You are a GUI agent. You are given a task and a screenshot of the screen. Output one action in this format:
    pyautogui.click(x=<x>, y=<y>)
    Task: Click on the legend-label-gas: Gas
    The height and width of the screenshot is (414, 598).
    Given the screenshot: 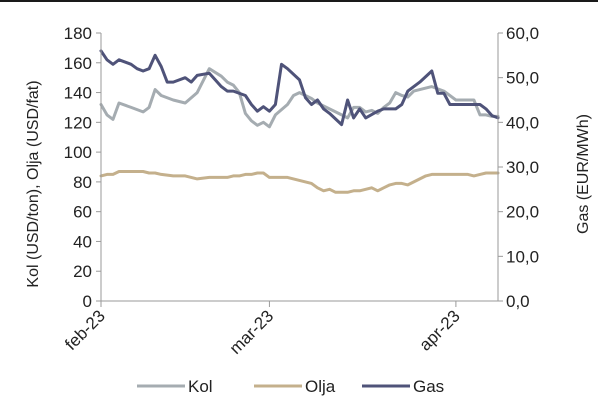 What is the action you would take?
    pyautogui.click(x=428, y=386)
    